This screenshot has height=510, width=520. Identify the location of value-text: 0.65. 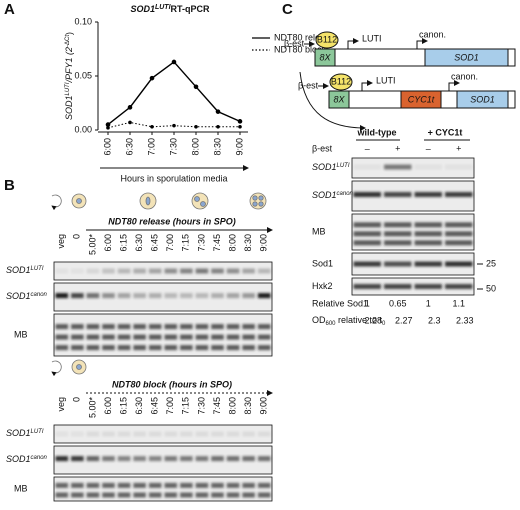
(398, 303).